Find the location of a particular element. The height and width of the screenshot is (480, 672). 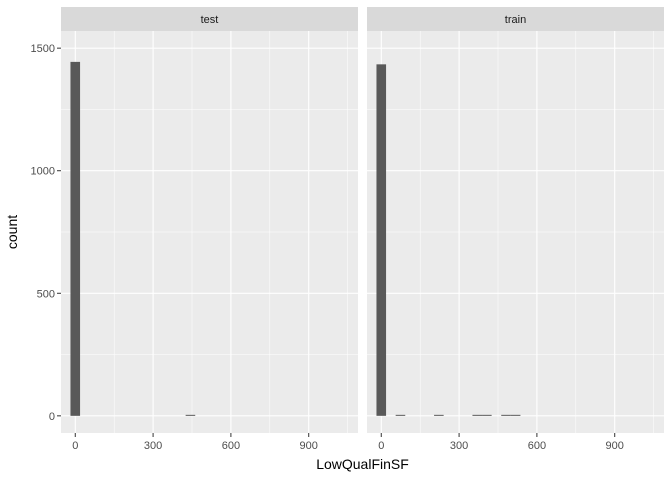

facet-label-test: test is located at coordinates (210, 20).